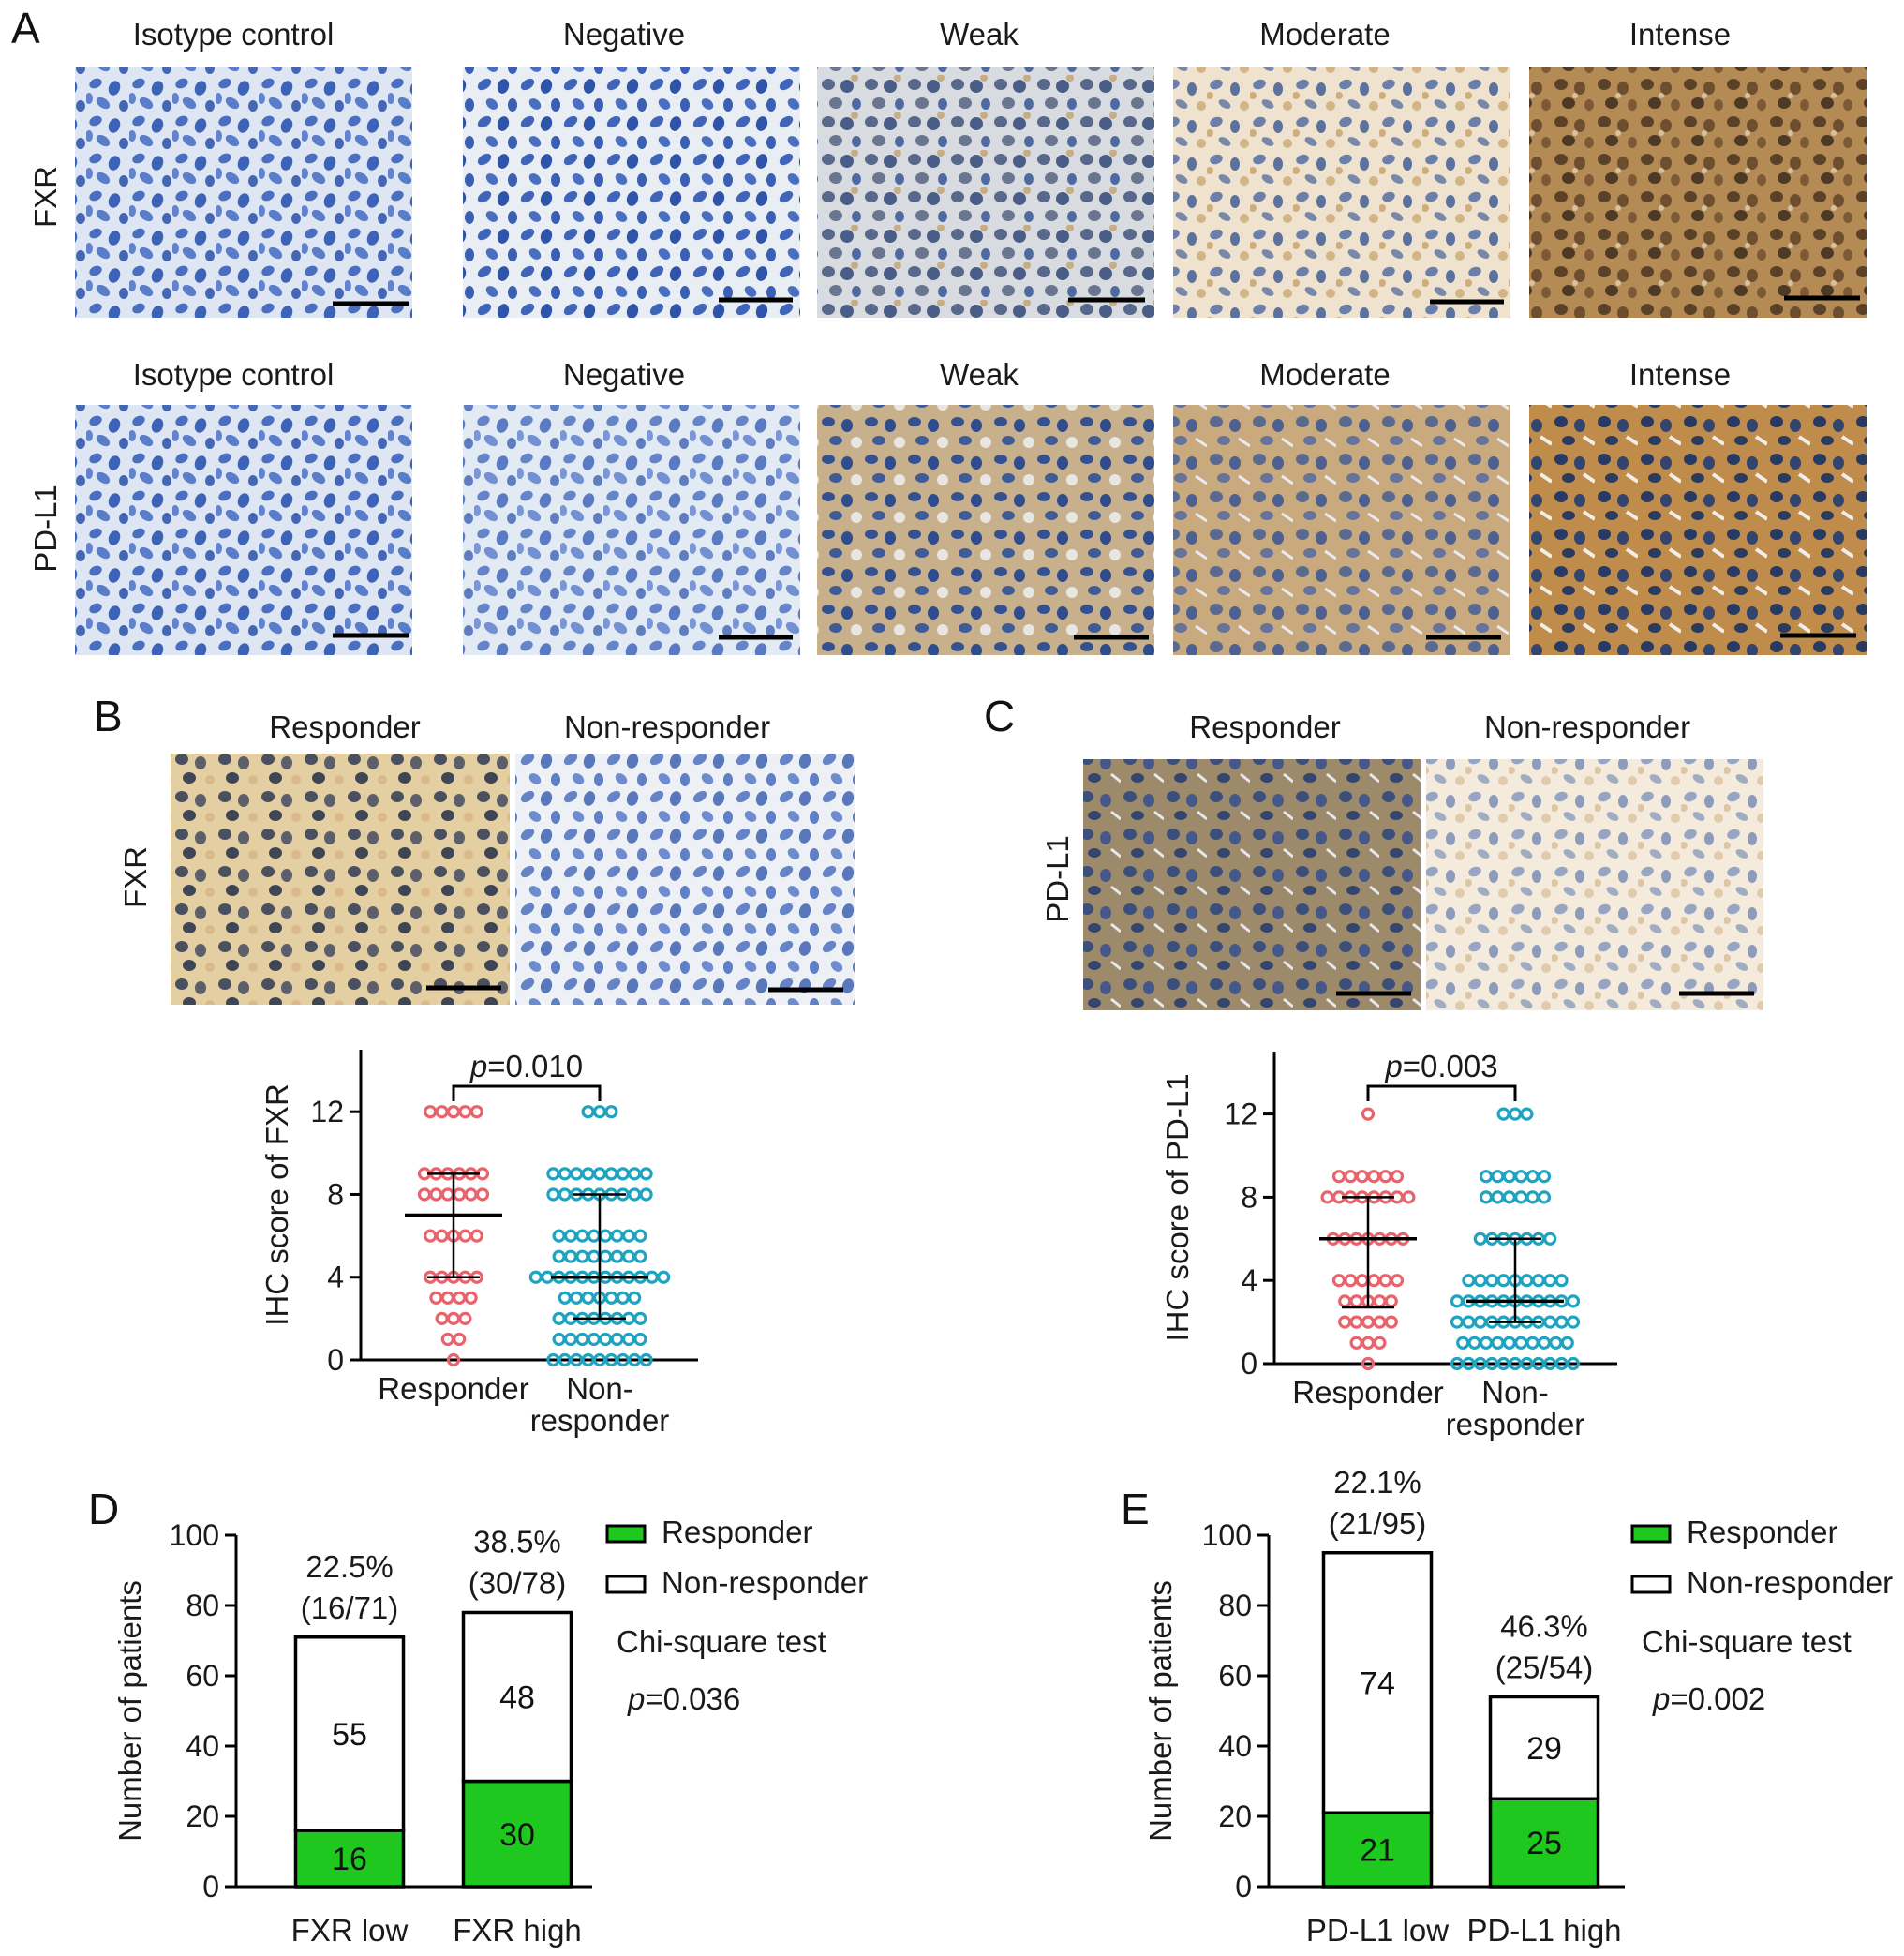 The image size is (1904, 1956). Describe the element at coordinates (986, 530) in the screenshot. I see `micrograph-pdl1-weak` at that location.